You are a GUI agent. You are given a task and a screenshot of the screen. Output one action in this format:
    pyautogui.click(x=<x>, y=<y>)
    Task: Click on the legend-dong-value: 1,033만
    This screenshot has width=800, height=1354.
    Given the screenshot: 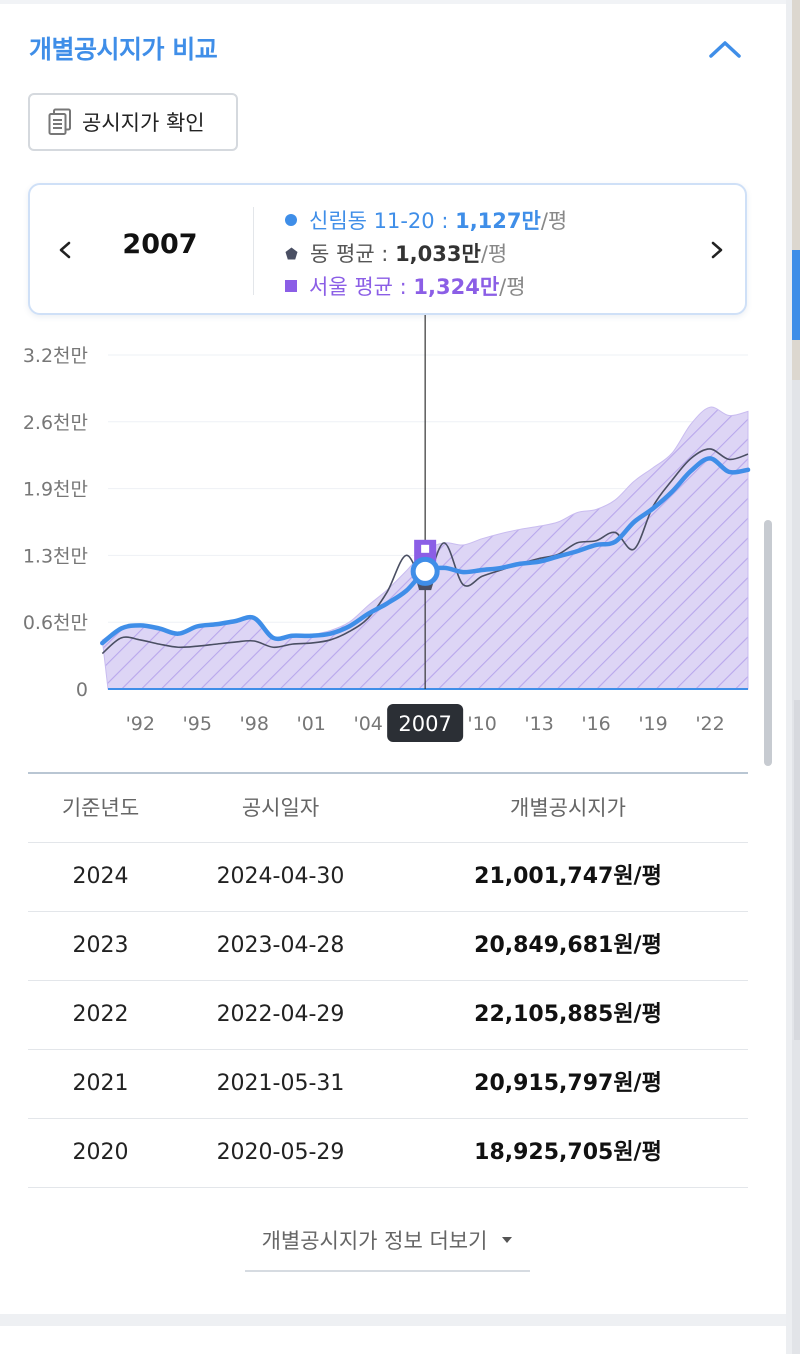 What is the action you would take?
    pyautogui.click(x=438, y=254)
    